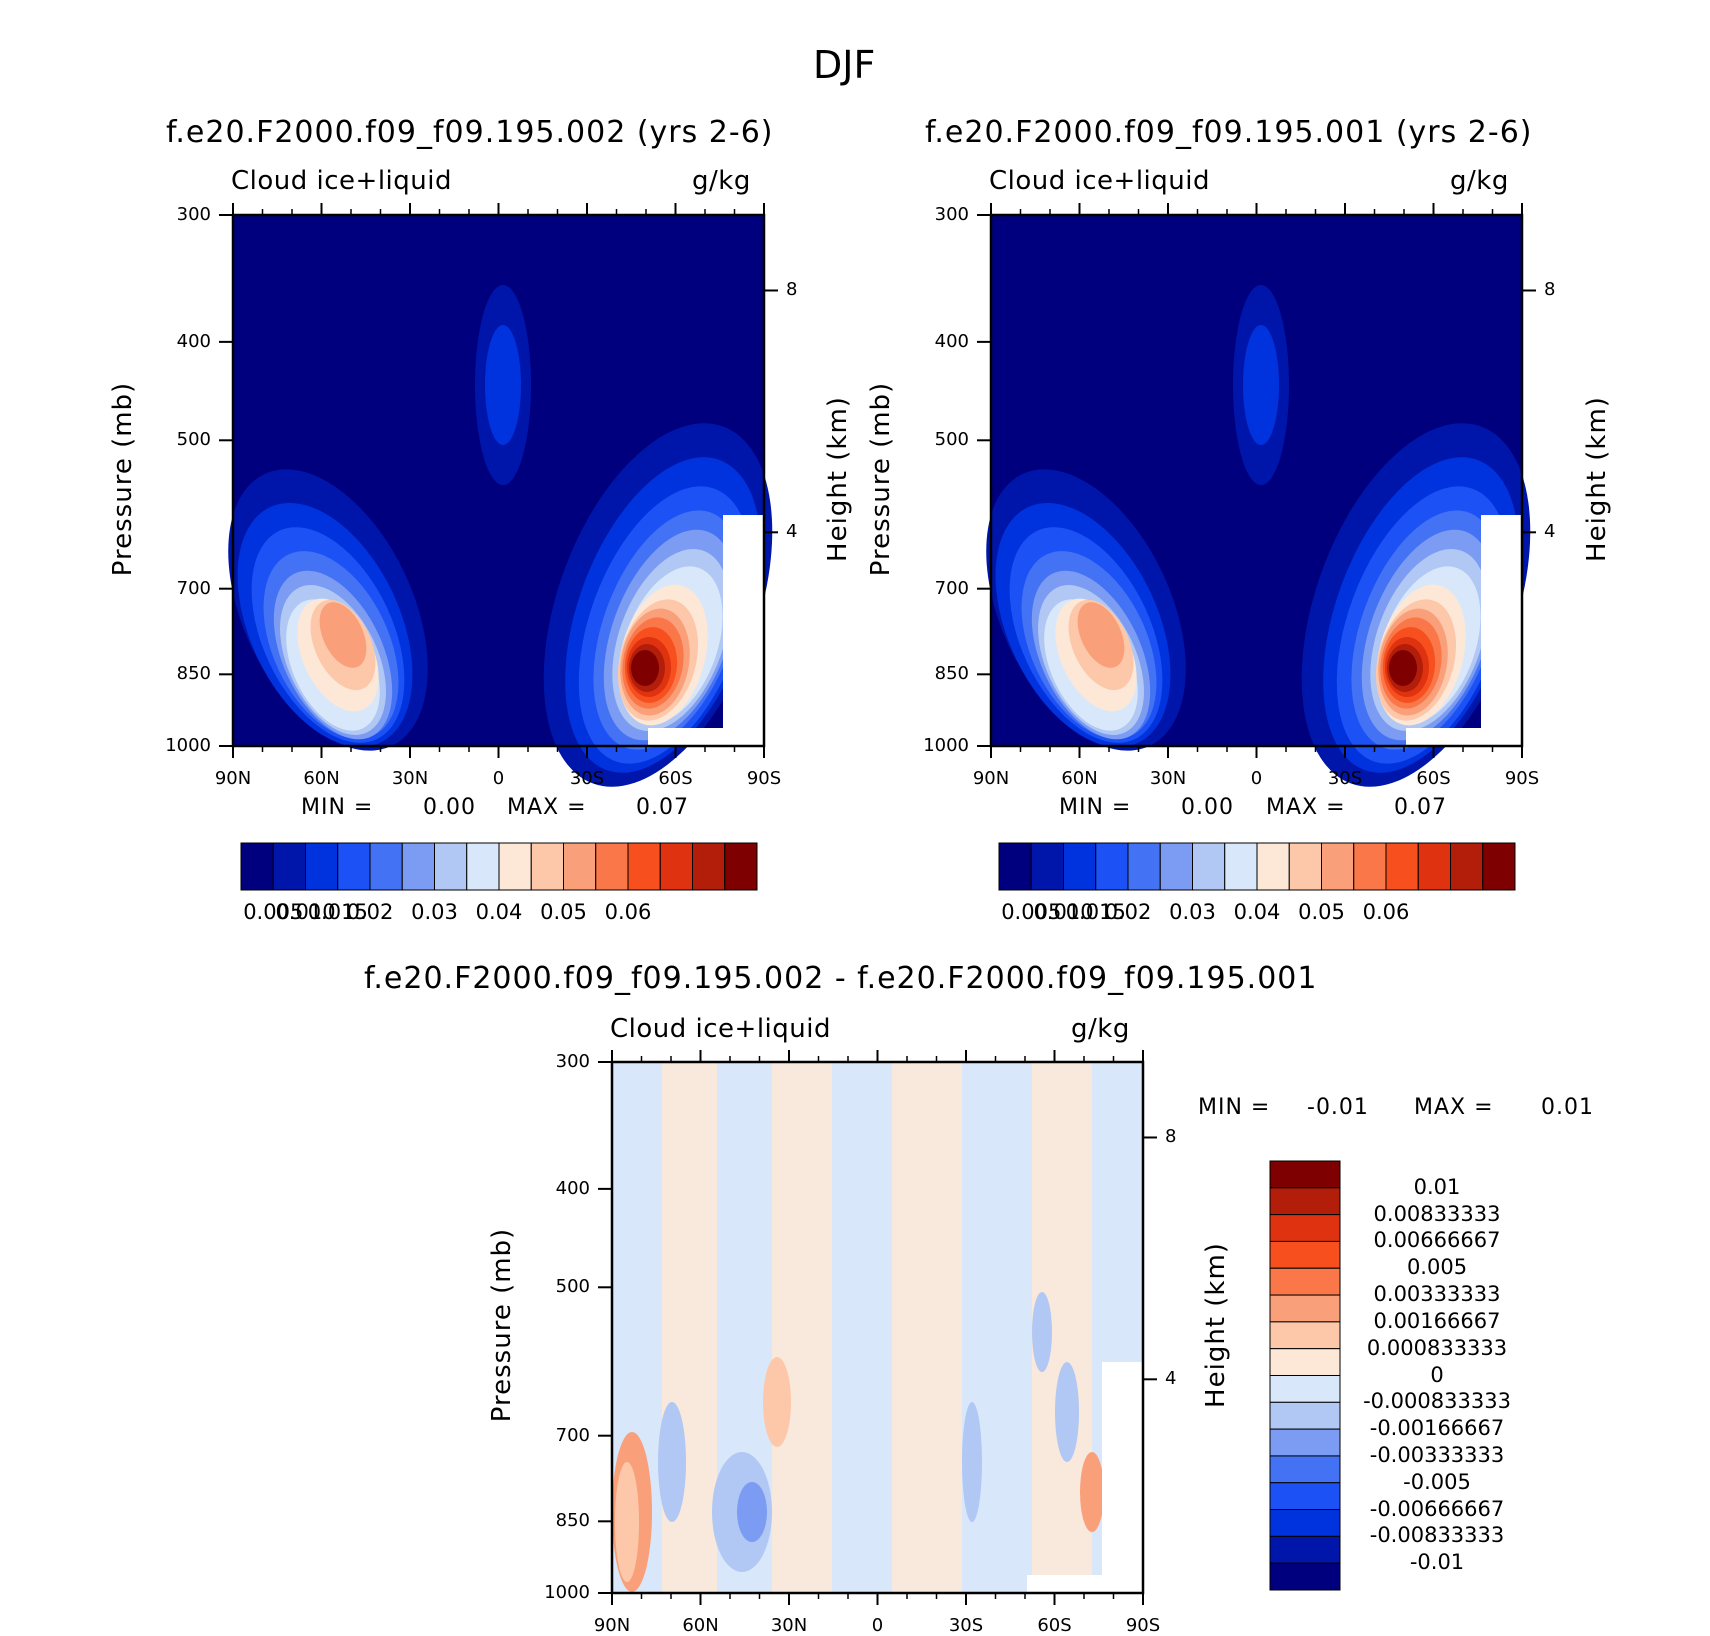 The image size is (1710, 1636). What do you see at coordinates (572, 1061) in the screenshot?
I see `y-tick-label: 300` at bounding box center [572, 1061].